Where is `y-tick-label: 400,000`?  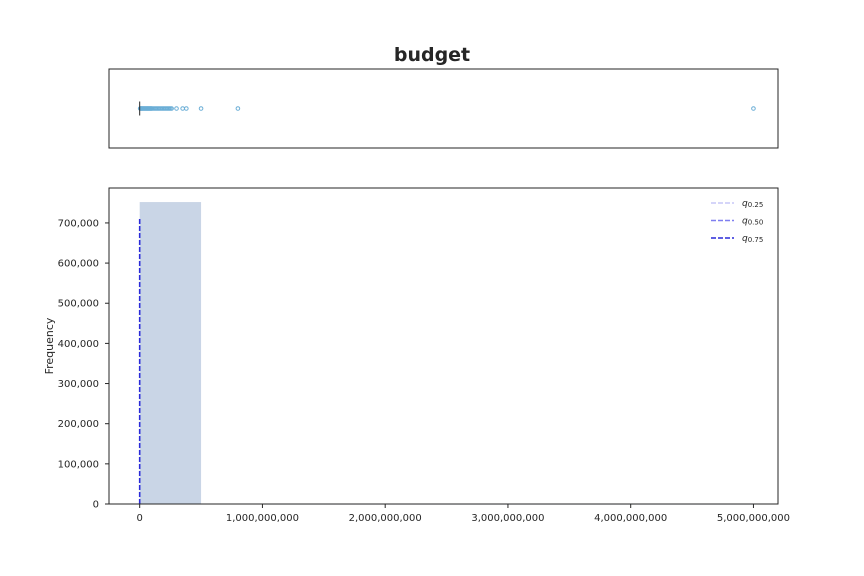
y-tick-label: 400,000 is located at coordinates (78, 344).